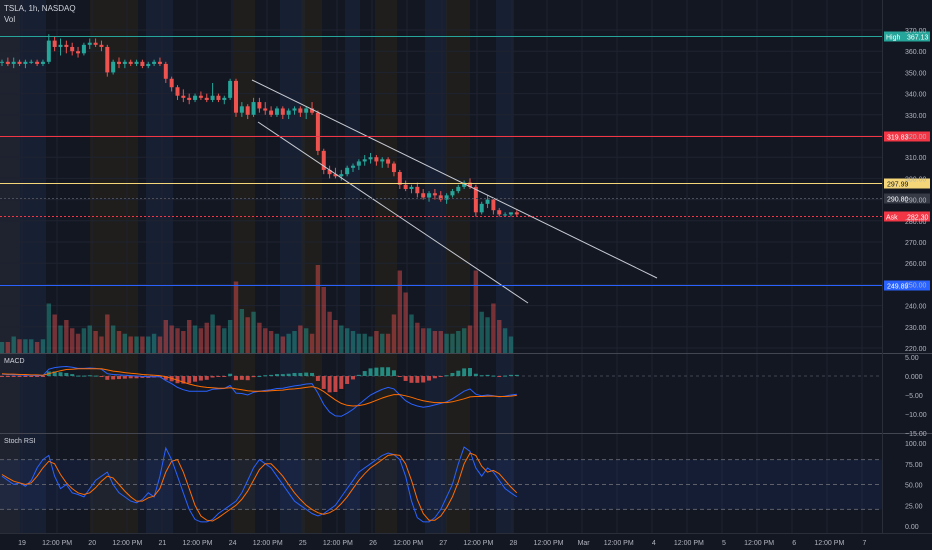  What do you see at coordinates (898, 287) in the screenshot?
I see `level-value-text: 249.89` at bounding box center [898, 287].